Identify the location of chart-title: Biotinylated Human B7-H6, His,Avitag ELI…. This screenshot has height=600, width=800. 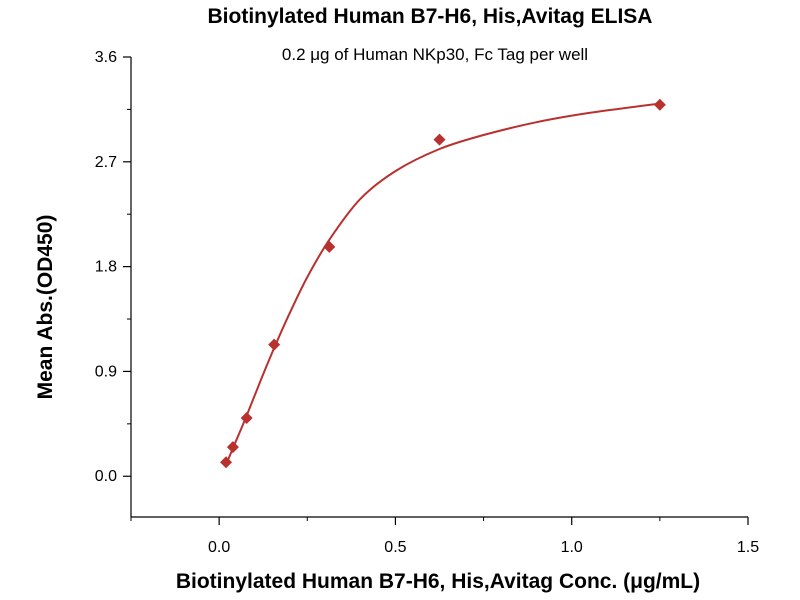
(430, 16).